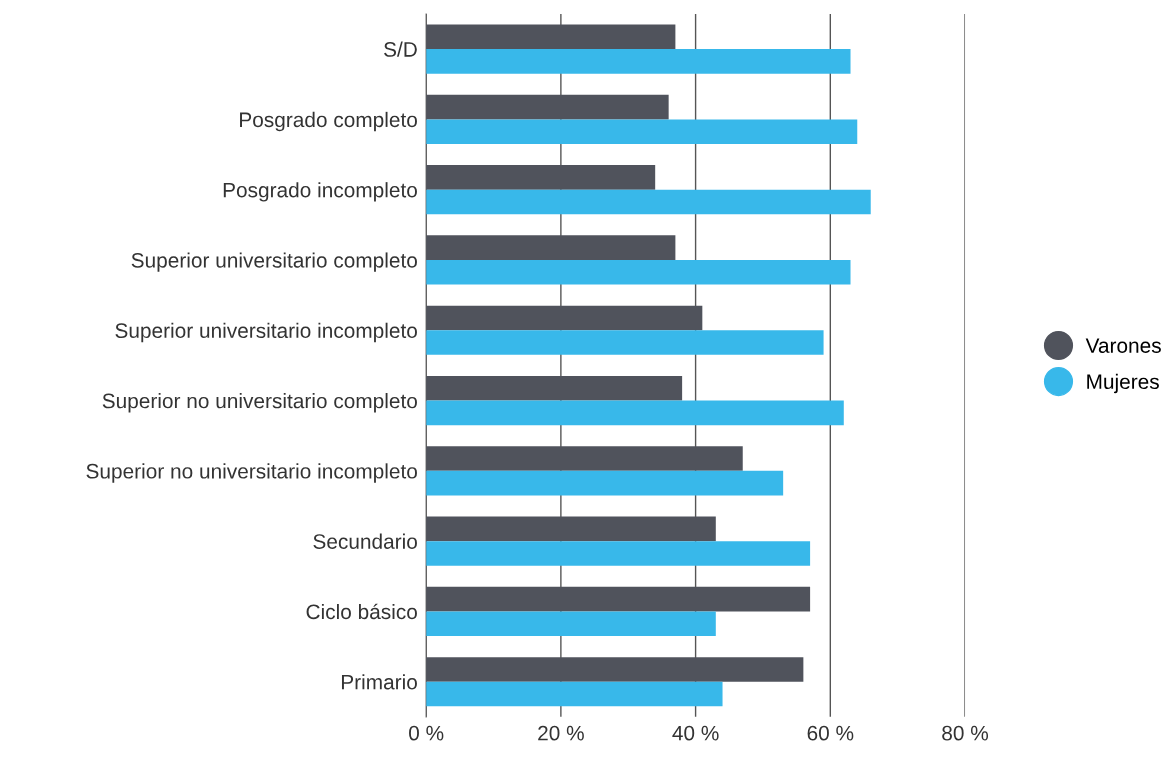 The width and height of the screenshot is (1174, 775). What do you see at coordinates (259, 403) in the screenshot?
I see `y-tick-label: Superior no universitario completo` at bounding box center [259, 403].